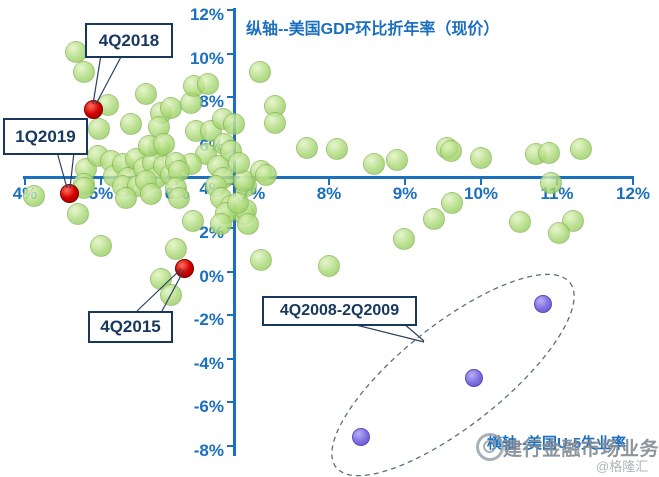 This screenshot has height=477, width=659. Describe the element at coordinates (490, 447) in the screenshot. I see `watermark-logo-icon` at that location.